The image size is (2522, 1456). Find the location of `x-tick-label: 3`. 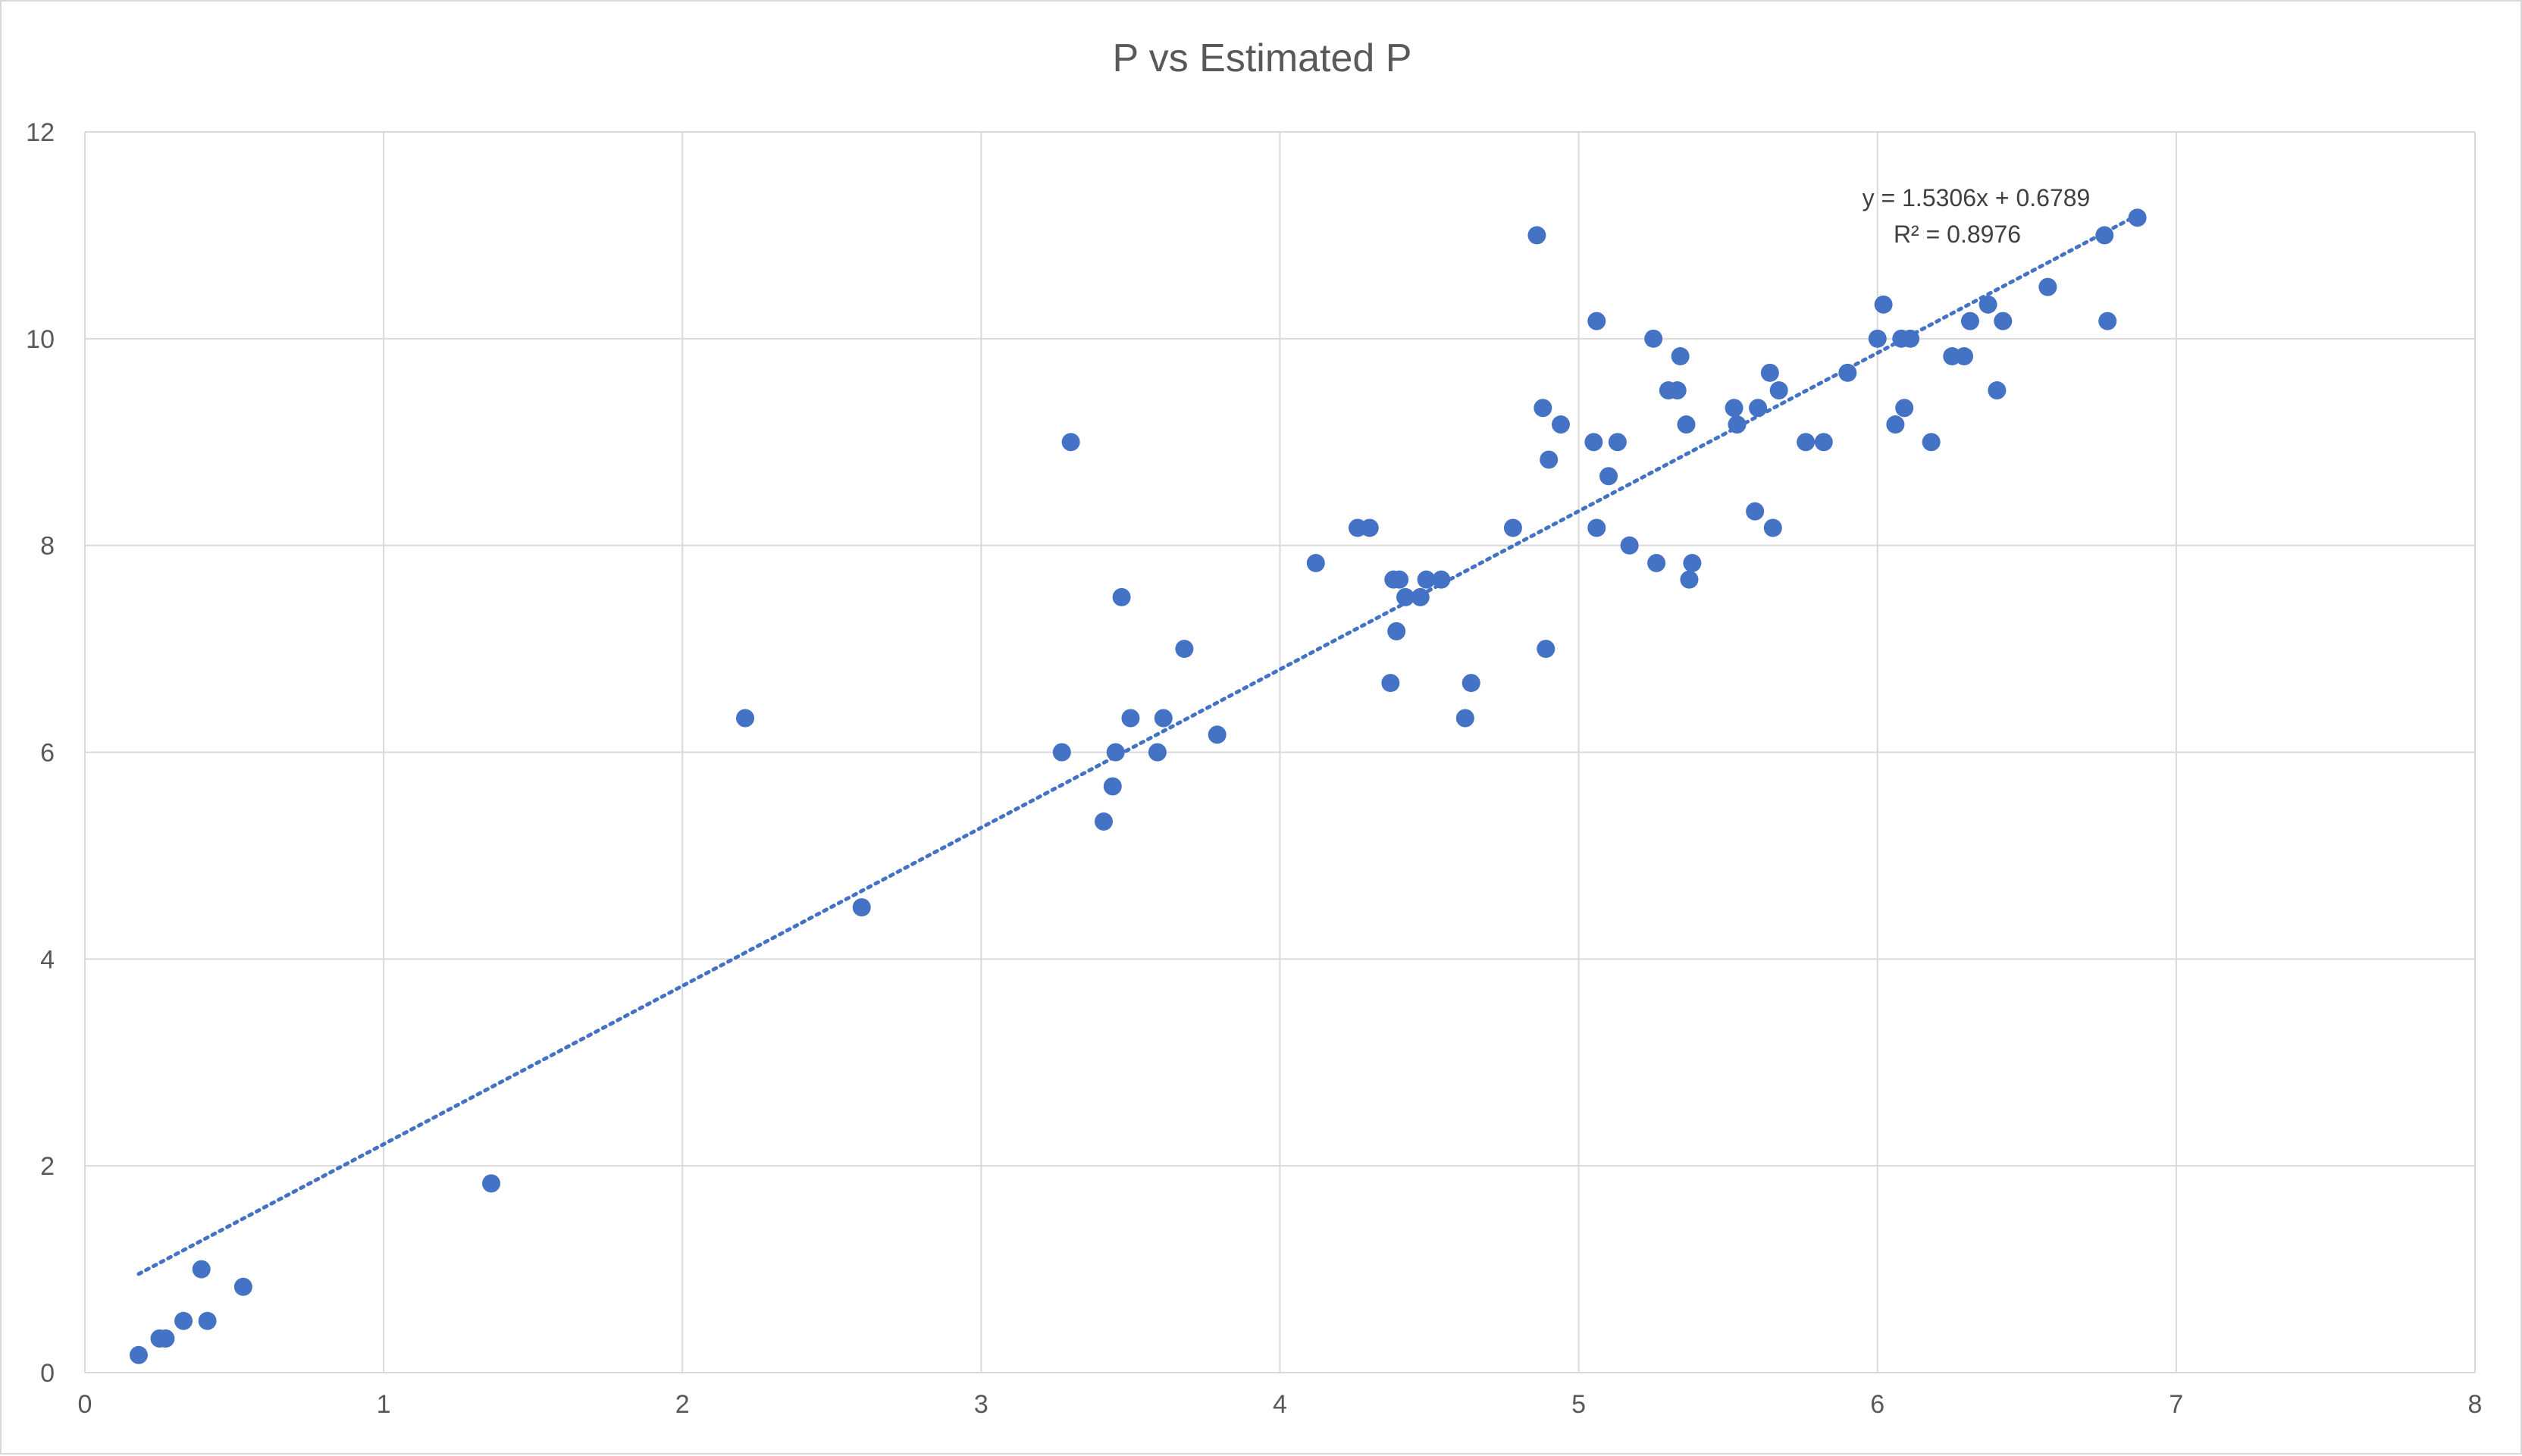

x-tick-label: 3 is located at coordinates (981, 1404).